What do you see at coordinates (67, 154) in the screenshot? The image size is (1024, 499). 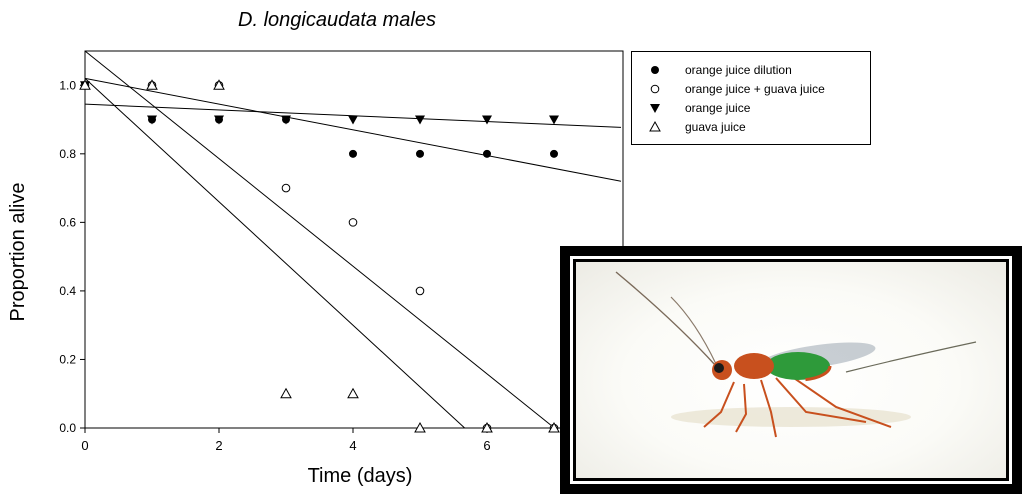 I see `y-tick-label: 0.8` at bounding box center [67, 154].